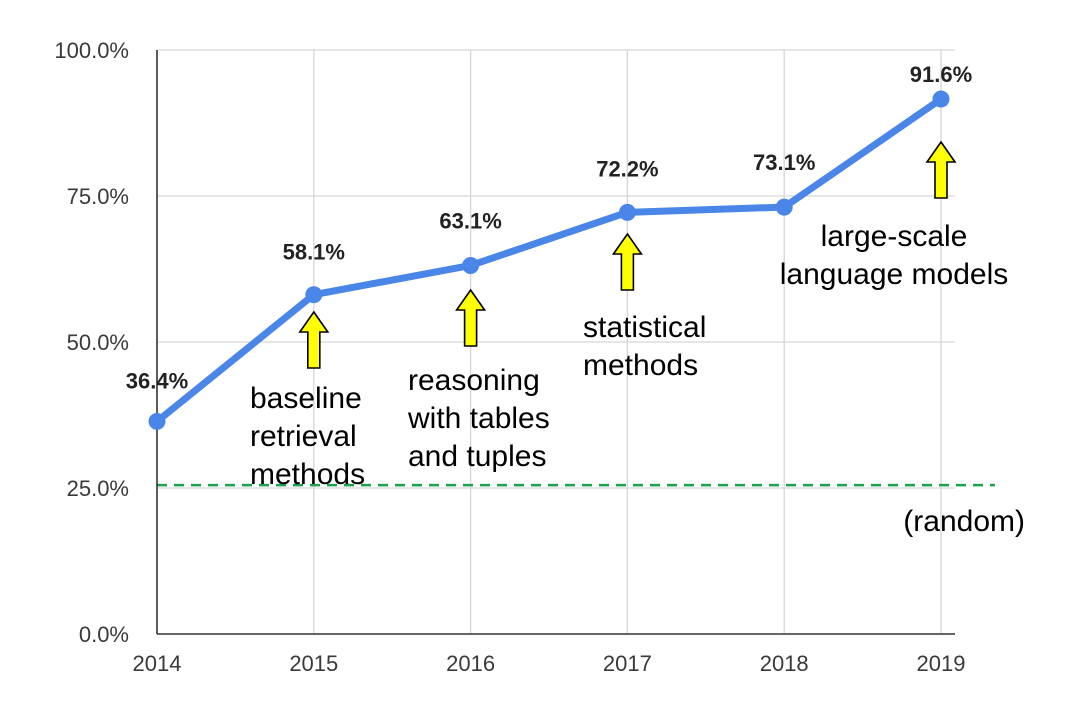 The width and height of the screenshot is (1070, 713). Describe the element at coordinates (784, 663) in the screenshot. I see `x-tick-label: 2018` at that location.